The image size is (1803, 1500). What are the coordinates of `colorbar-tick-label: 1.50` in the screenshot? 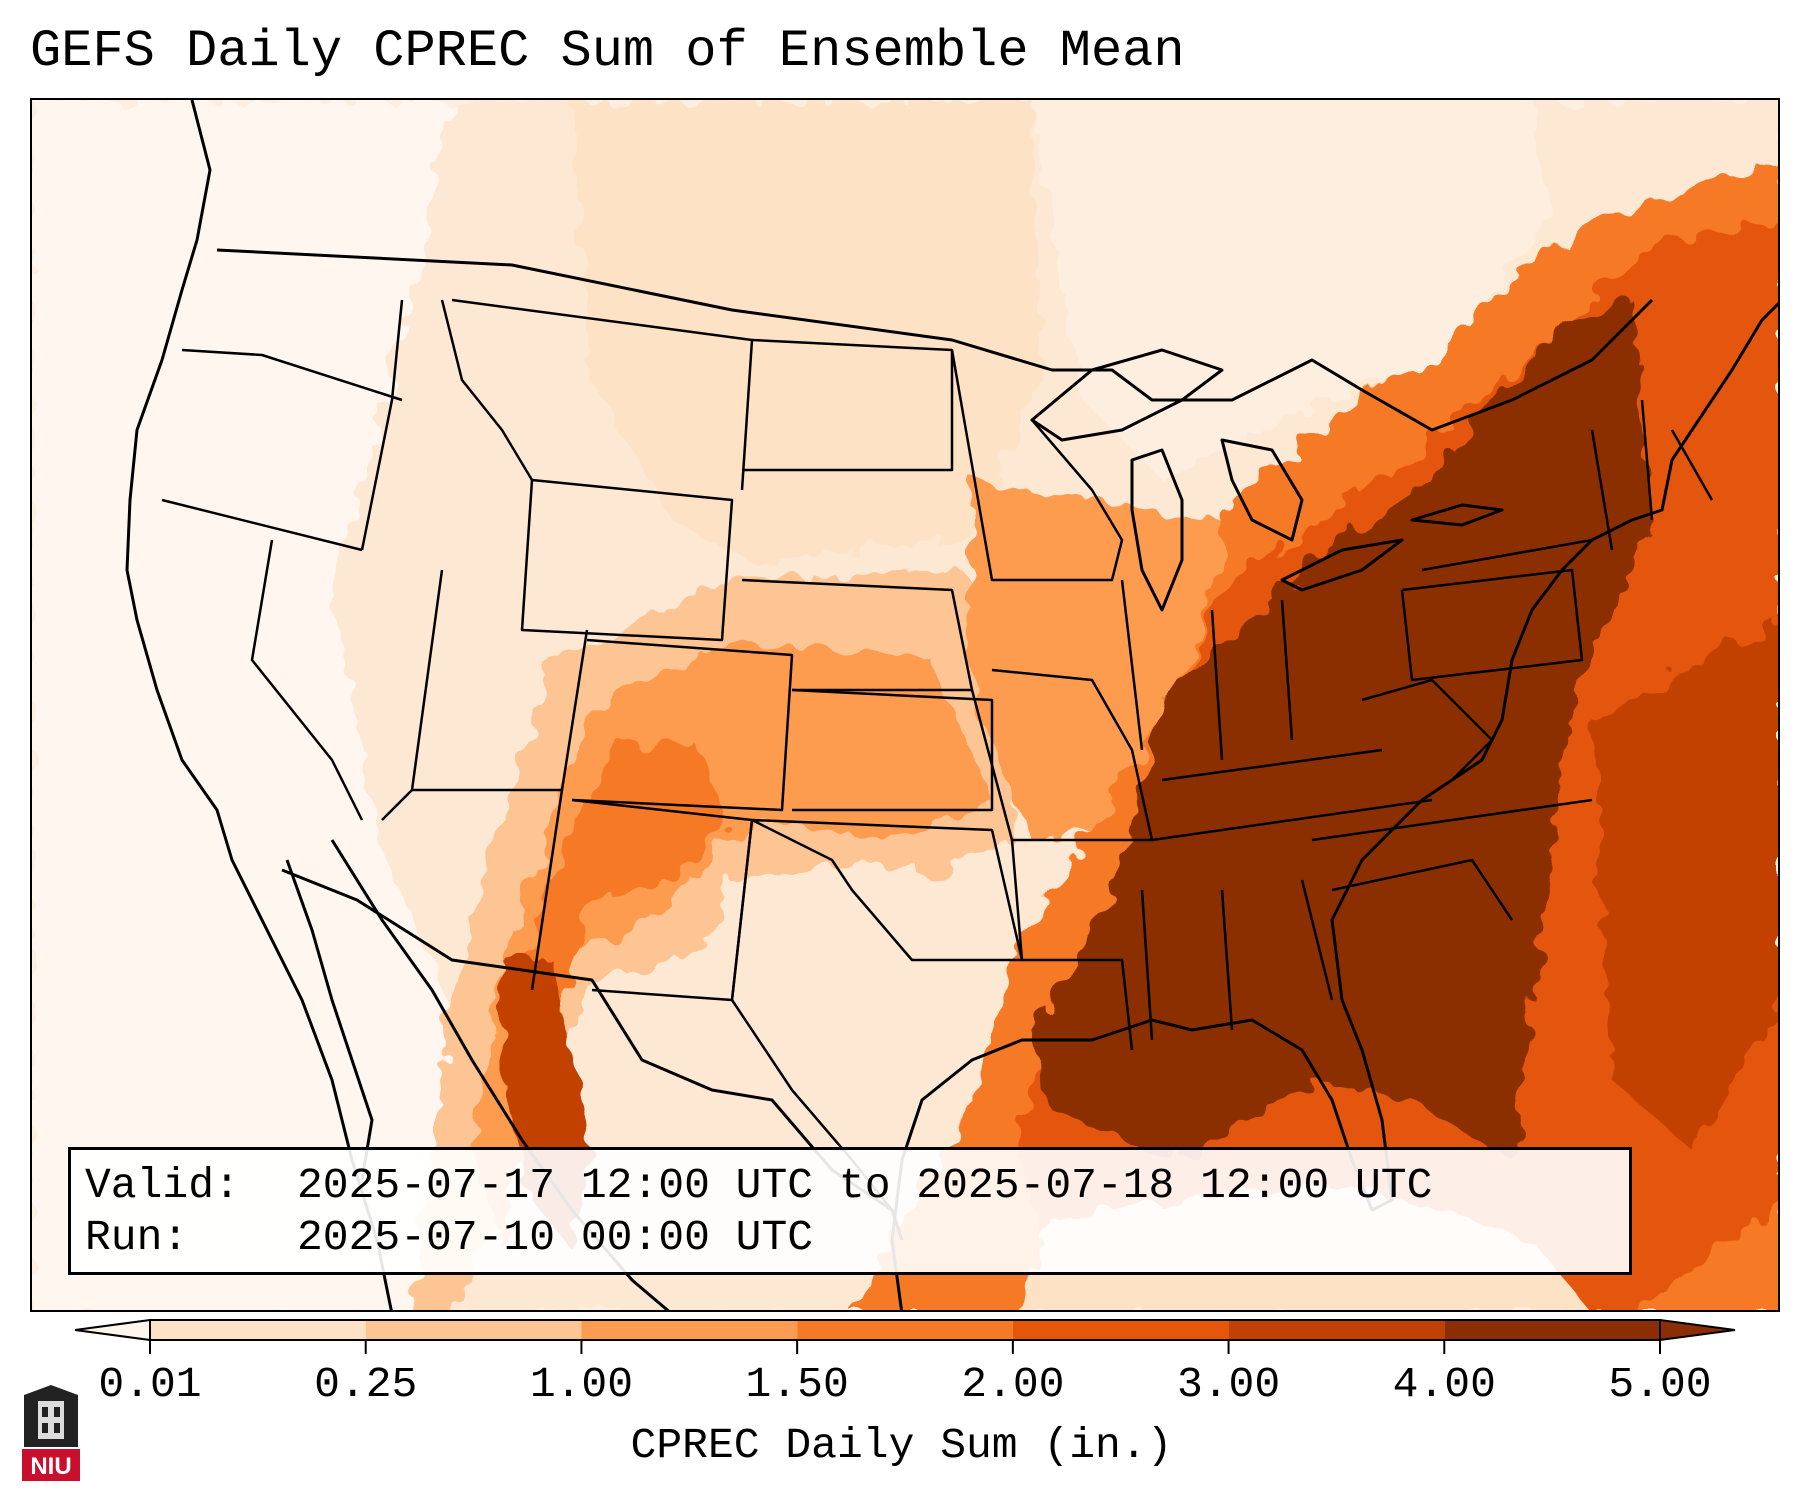 It's located at (797, 1384).